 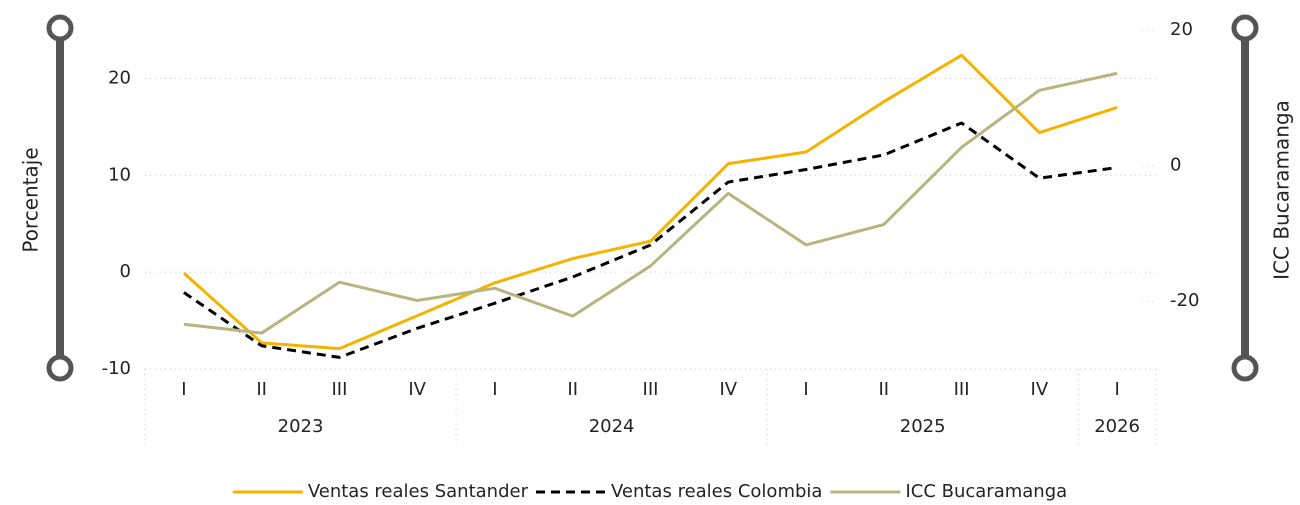 I want to click on right-slider, so click(x=1245, y=198).